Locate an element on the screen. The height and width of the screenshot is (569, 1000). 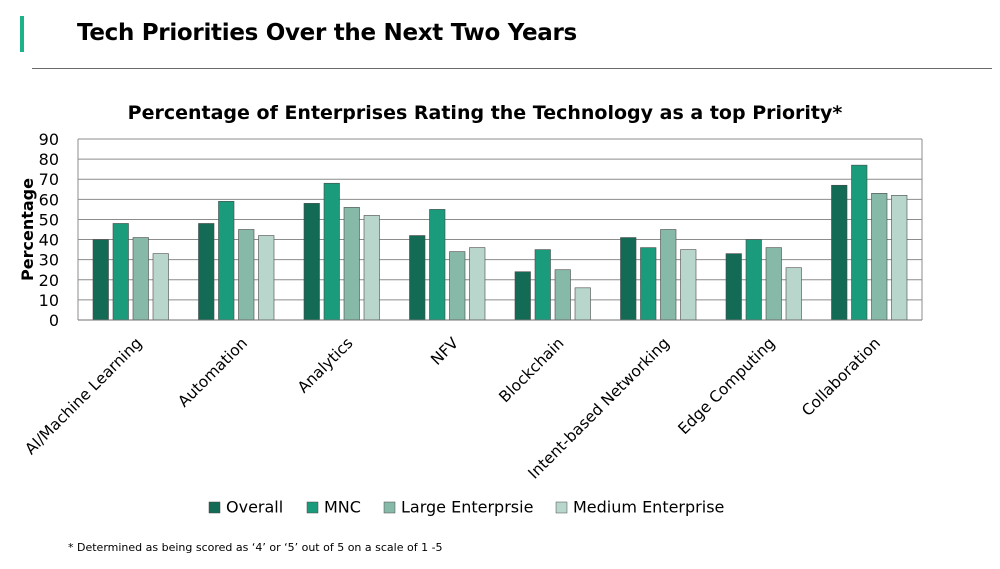
y-tick-label: 80 is located at coordinates (49, 159).